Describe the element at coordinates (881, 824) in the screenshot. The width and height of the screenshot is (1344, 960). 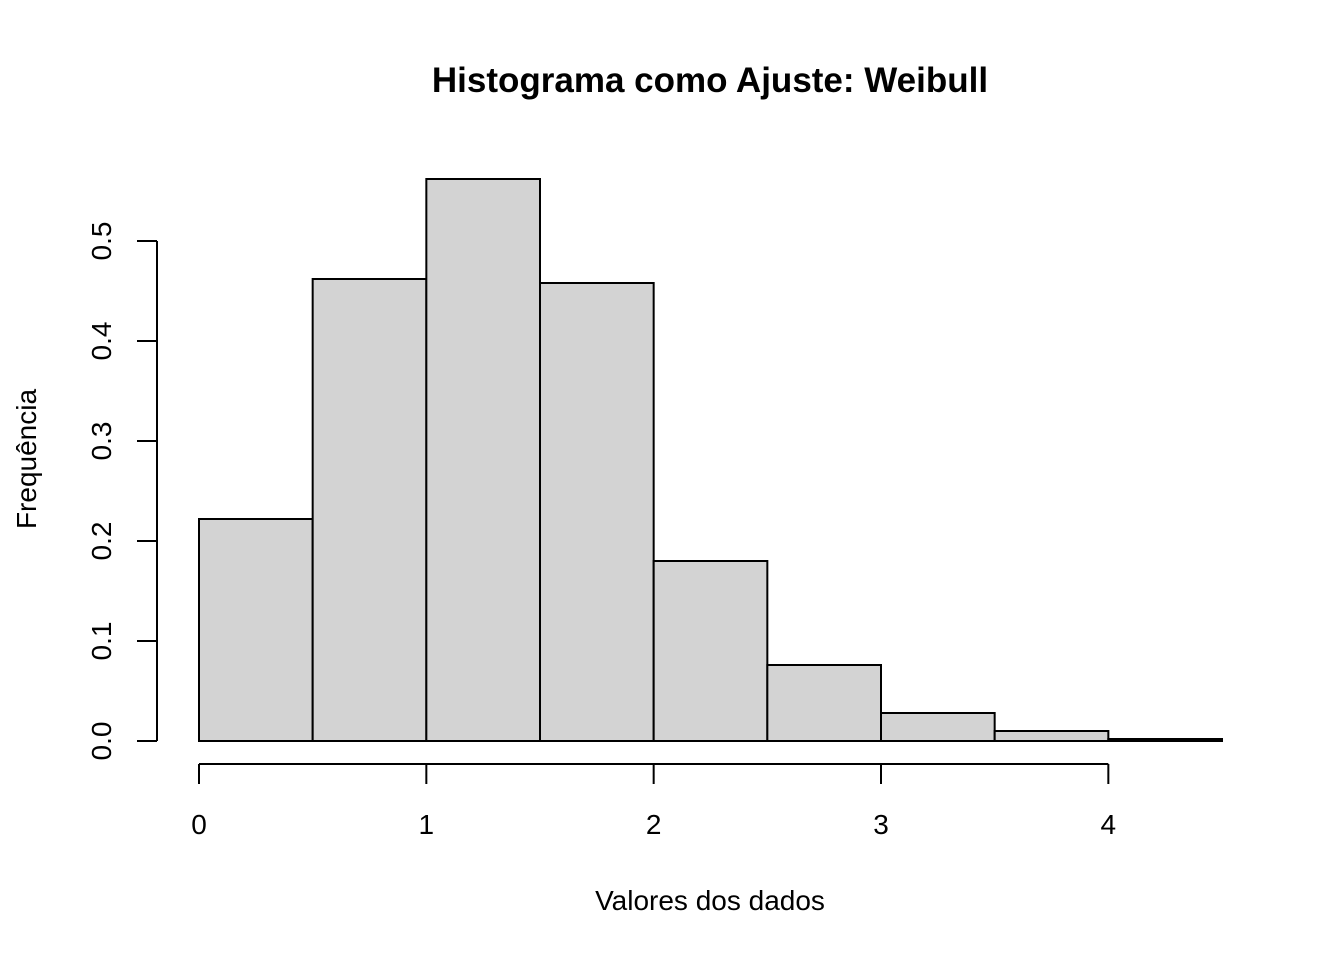
I see `x-tick-label: 3` at that location.